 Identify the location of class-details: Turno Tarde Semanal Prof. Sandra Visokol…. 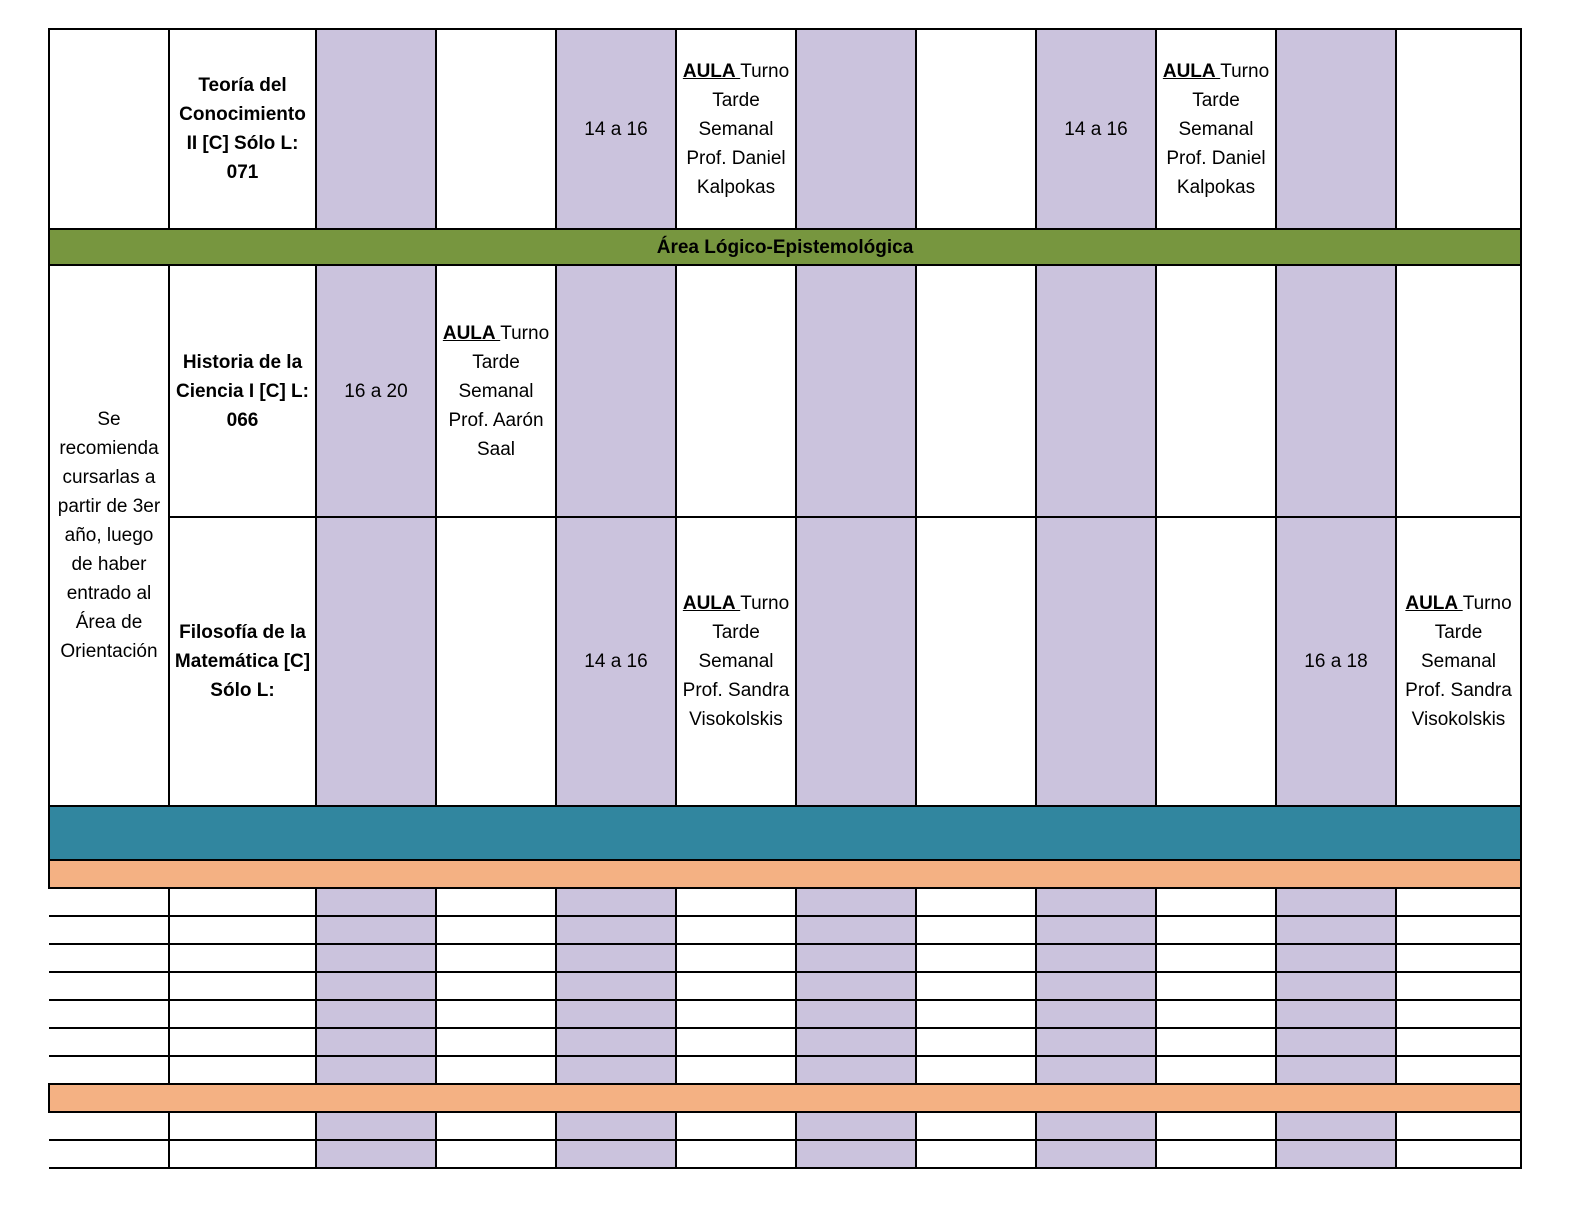
(736, 661).